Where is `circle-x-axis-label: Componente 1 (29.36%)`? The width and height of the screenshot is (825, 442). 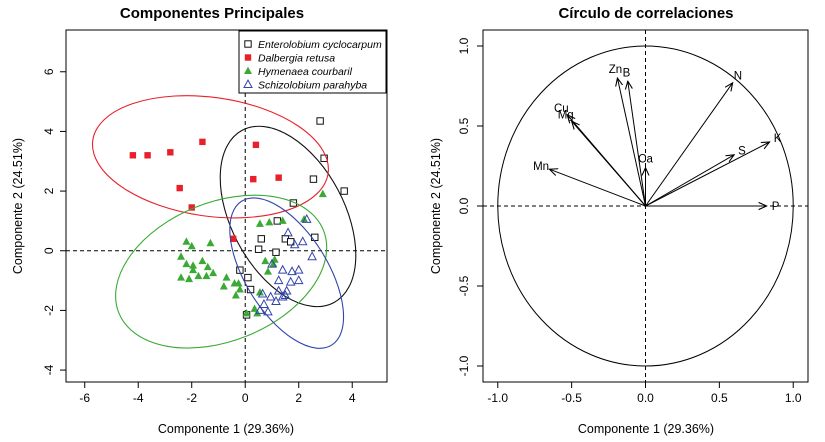
circle-x-axis-label: Componente 1 (29.36%) is located at coordinates (646, 429).